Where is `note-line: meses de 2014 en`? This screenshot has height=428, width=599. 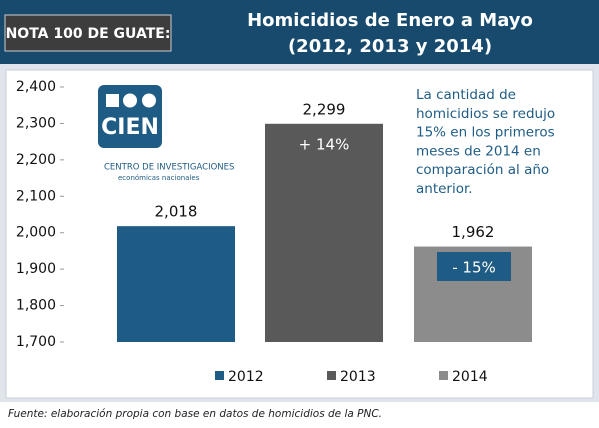
note-line: meses de 2014 en is located at coordinates (478, 151).